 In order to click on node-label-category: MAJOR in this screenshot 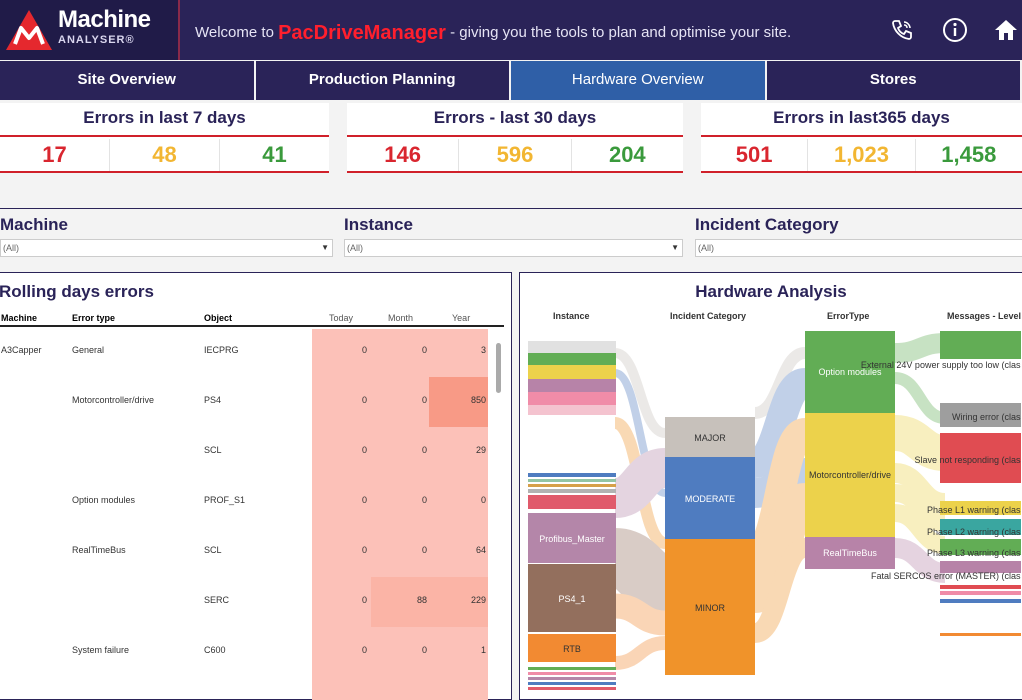, I will do `click(710, 438)`.